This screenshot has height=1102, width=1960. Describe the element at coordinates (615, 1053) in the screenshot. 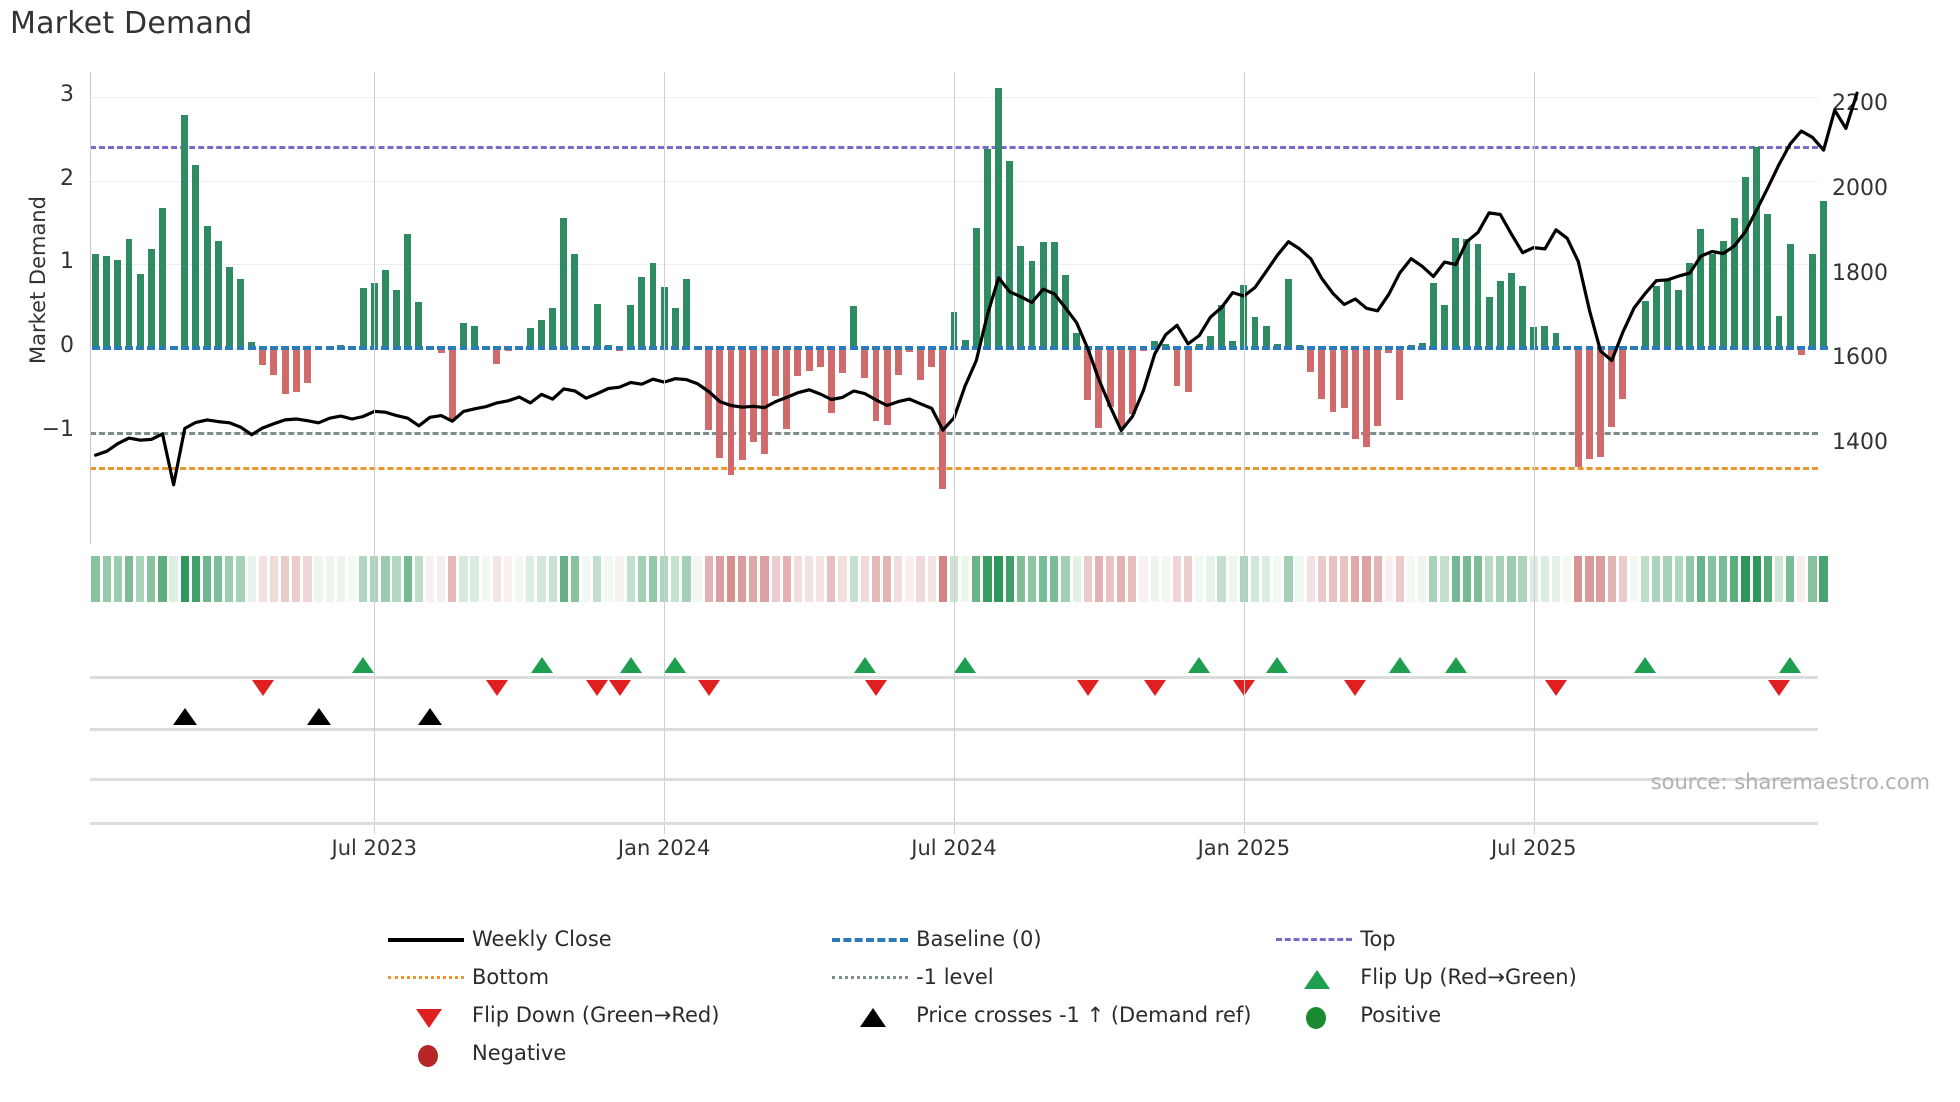

I see `legend-item-negative: Negative` at that location.